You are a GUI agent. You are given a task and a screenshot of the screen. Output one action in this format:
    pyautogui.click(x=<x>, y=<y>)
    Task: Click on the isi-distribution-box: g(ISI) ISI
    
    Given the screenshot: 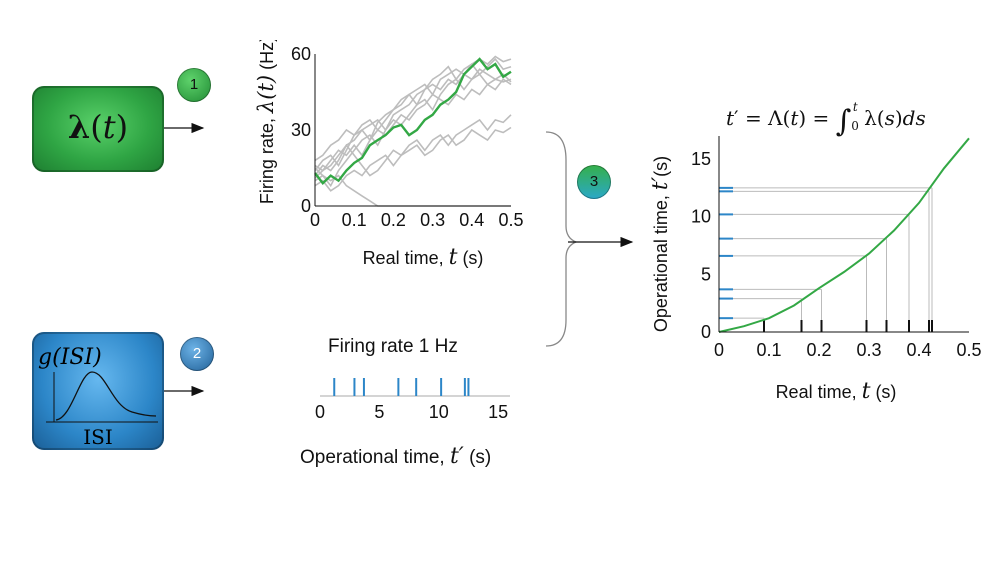 What is the action you would take?
    pyautogui.click(x=98, y=391)
    